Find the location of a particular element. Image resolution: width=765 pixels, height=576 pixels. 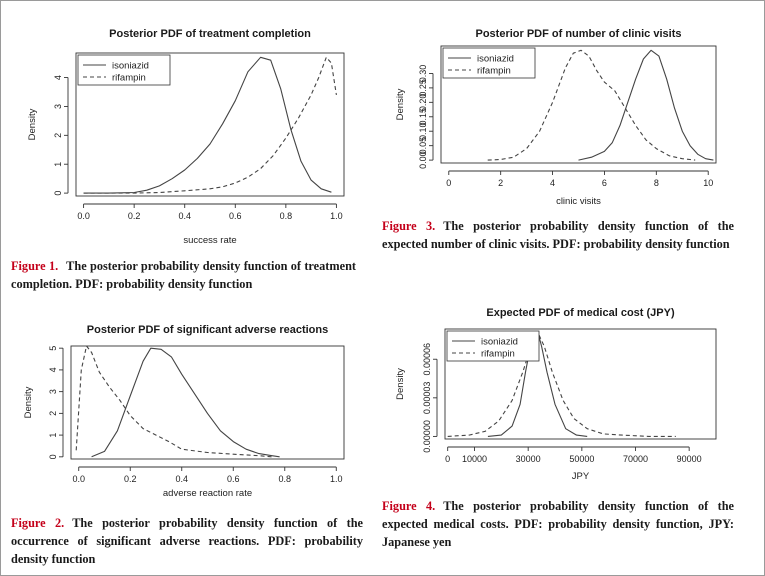

chart-2-y-tick-label: 3 is located at coordinates (53, 391).